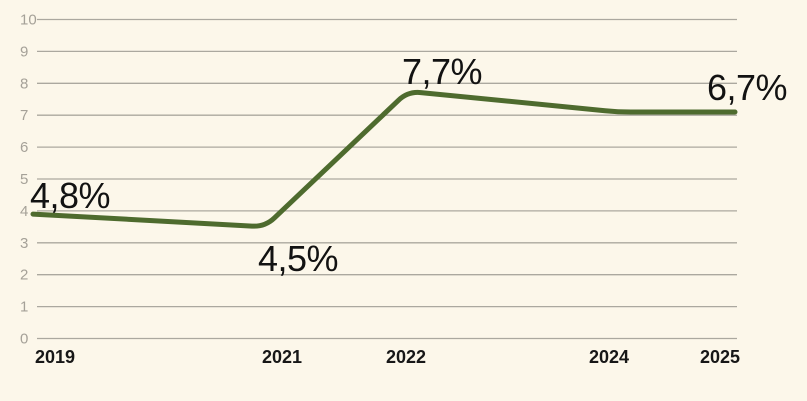  Describe the element at coordinates (24, 51) in the screenshot. I see `y-tick-label: 9` at that location.